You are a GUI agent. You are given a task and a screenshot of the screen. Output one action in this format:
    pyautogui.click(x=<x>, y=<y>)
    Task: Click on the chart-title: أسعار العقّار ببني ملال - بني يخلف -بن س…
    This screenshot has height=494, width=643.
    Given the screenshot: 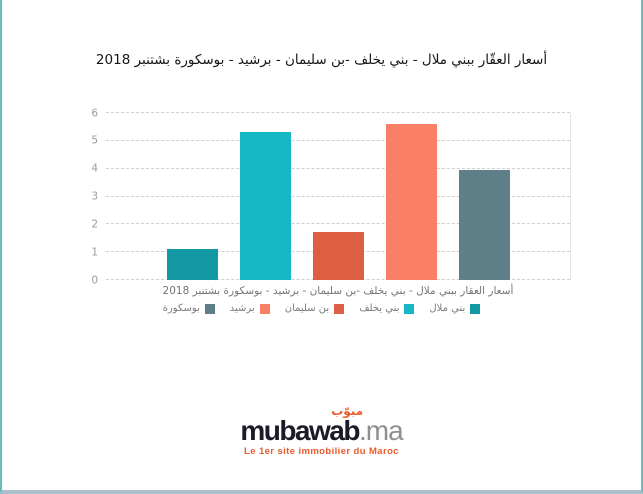 What is the action you would take?
    pyautogui.click(x=321, y=60)
    